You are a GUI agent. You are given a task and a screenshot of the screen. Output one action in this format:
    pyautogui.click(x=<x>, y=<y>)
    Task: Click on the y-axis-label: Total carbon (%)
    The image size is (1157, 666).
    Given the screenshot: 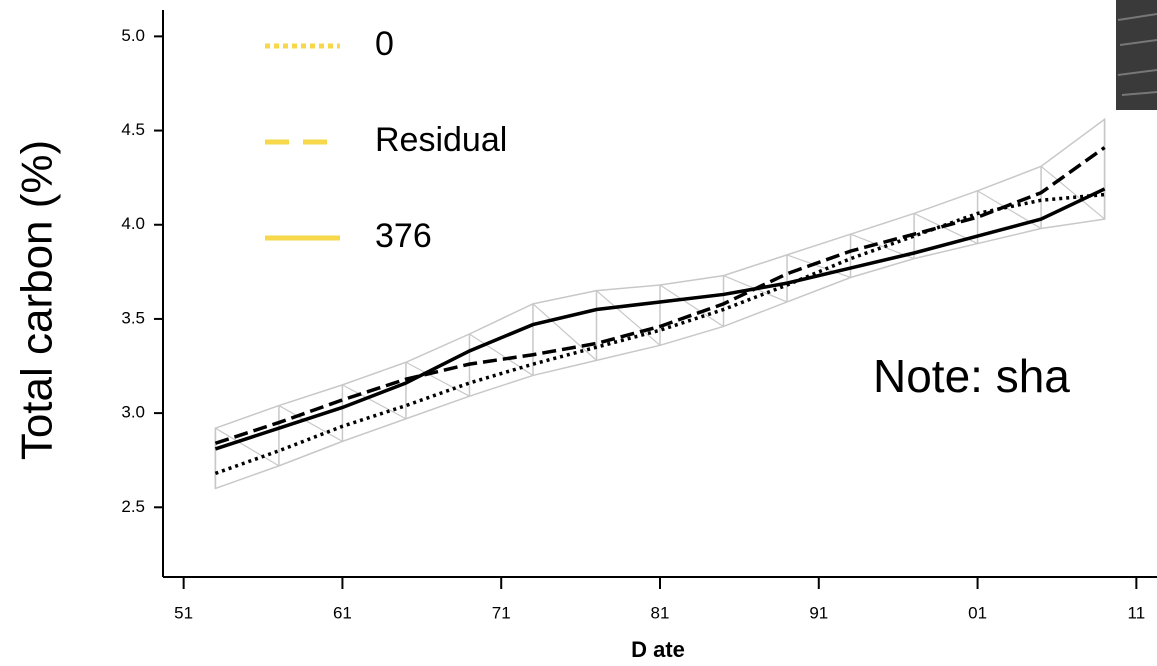 What is the action you would take?
    pyautogui.click(x=37, y=300)
    